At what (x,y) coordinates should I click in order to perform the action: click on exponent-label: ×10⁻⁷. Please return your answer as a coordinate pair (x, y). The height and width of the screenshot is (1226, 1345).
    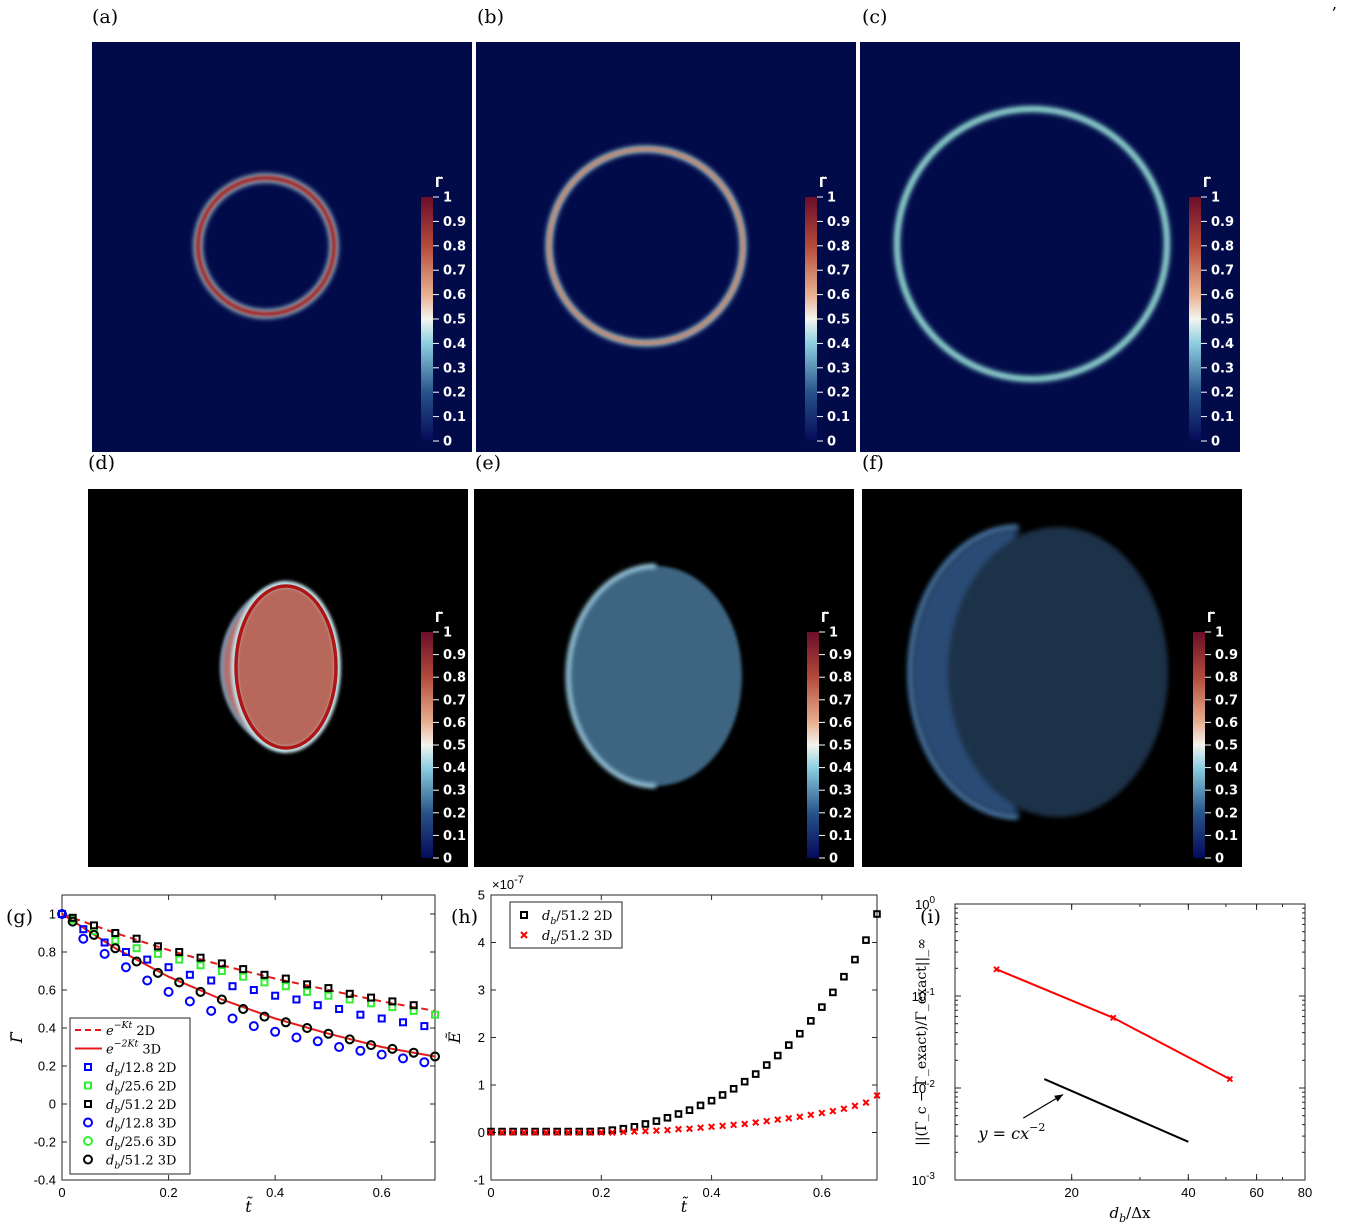
    Looking at the image, I should click on (508, 883).